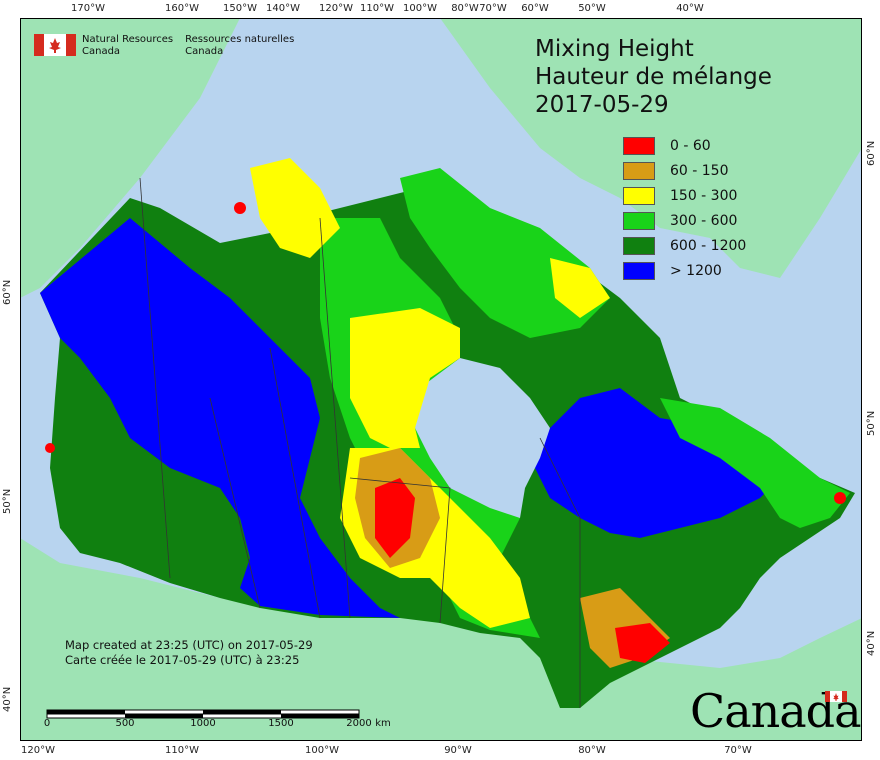 Image resolution: width=880 pixels, height=760 pixels. What do you see at coordinates (203, 714) in the screenshot?
I see `scale-bar-graphic` at bounding box center [203, 714].